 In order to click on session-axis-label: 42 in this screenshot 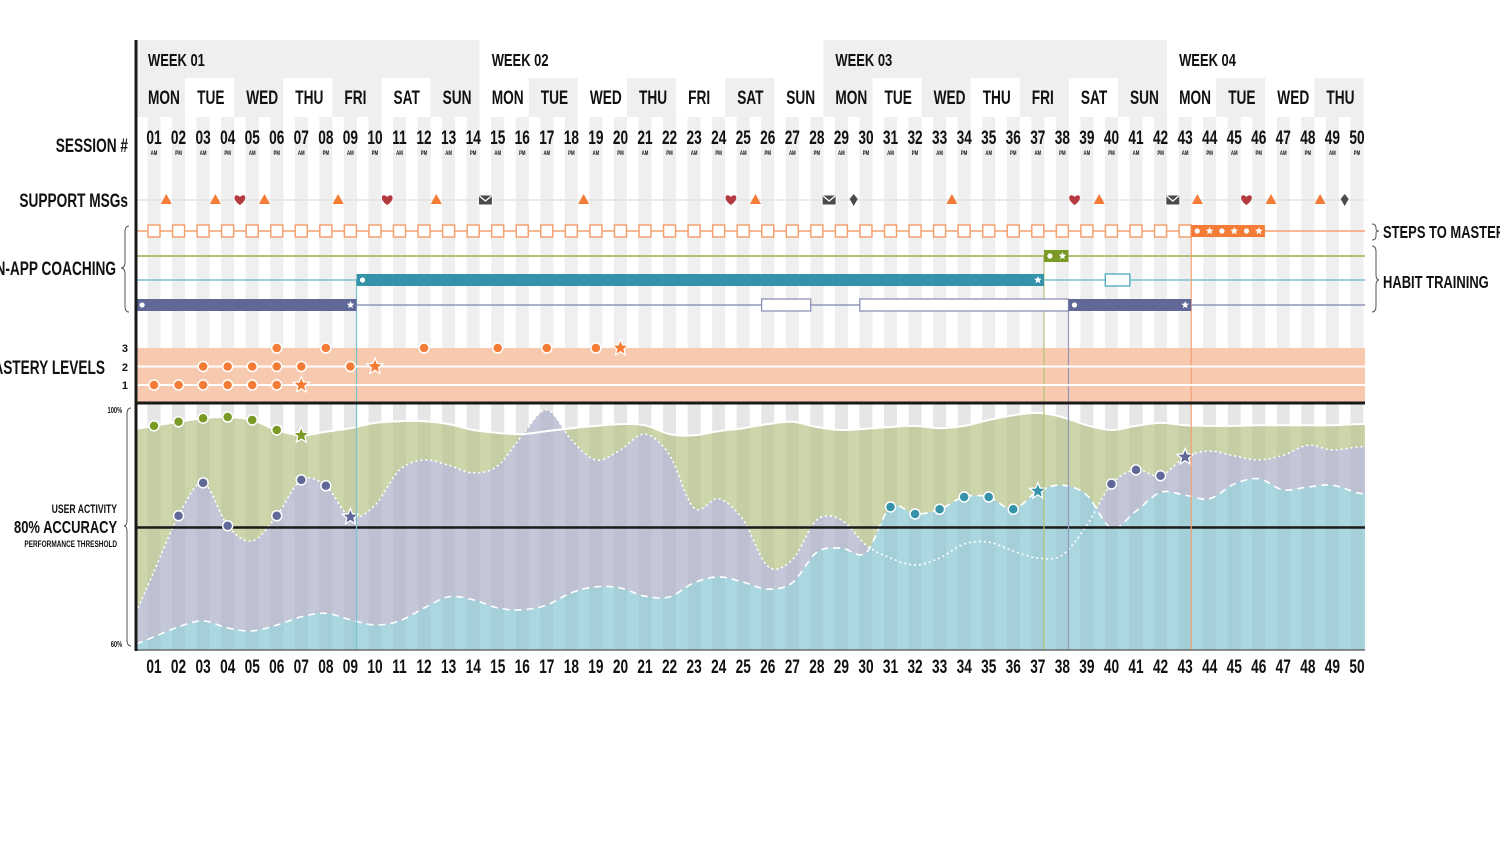, I will do `click(1160, 667)`.